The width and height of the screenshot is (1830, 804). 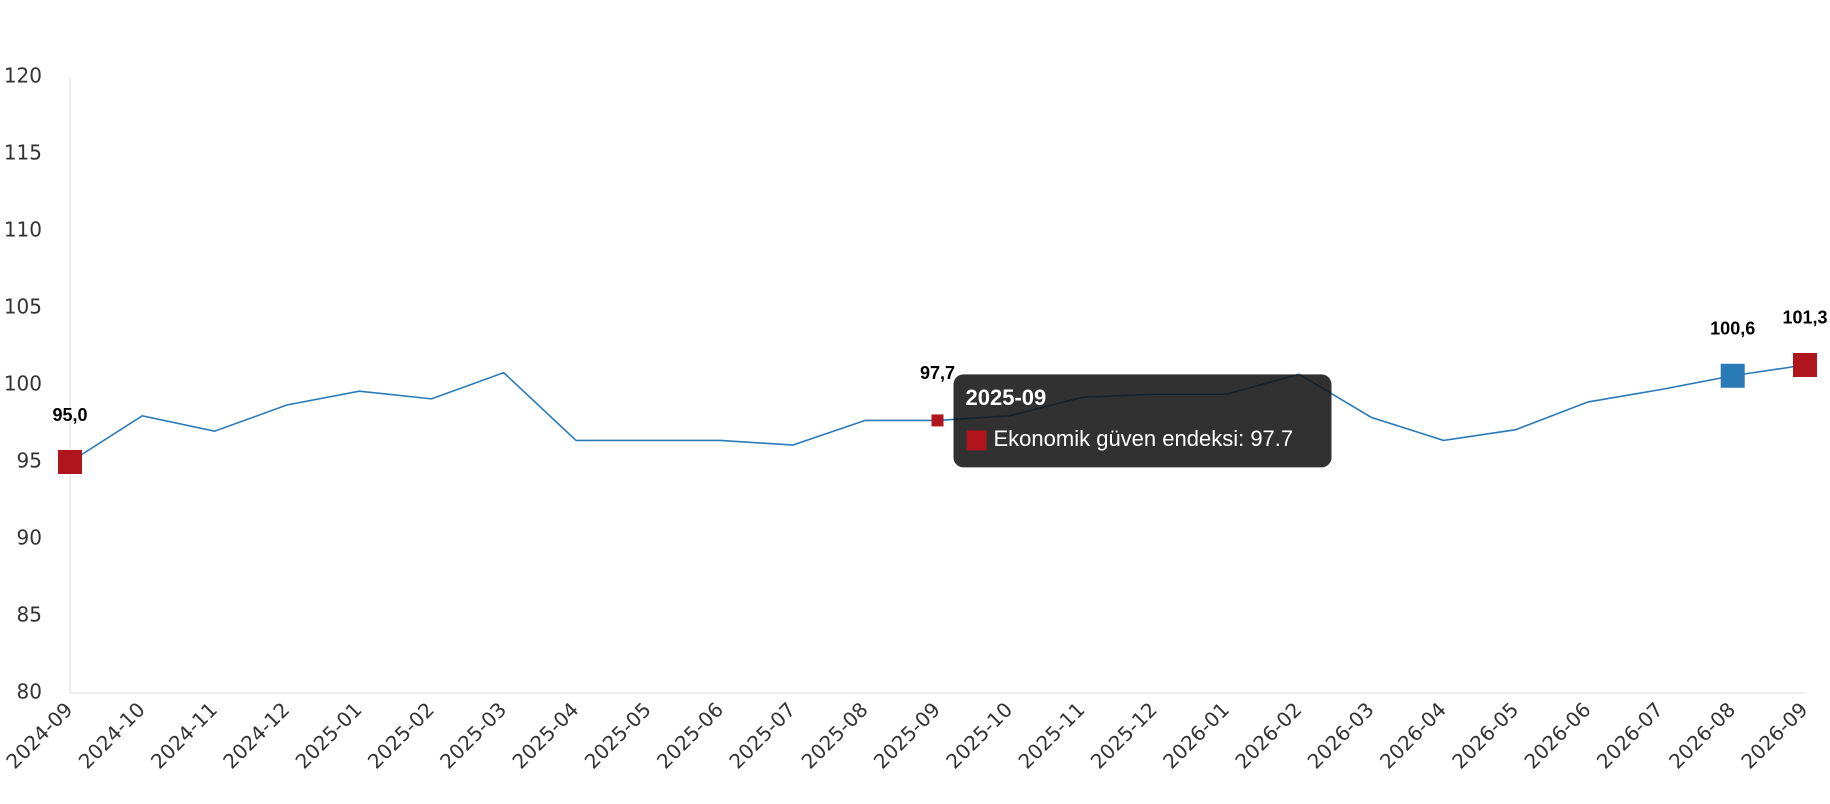 What do you see at coordinates (1268, 735) in the screenshot?
I see `x-tick-label: 2026-02` at bounding box center [1268, 735].